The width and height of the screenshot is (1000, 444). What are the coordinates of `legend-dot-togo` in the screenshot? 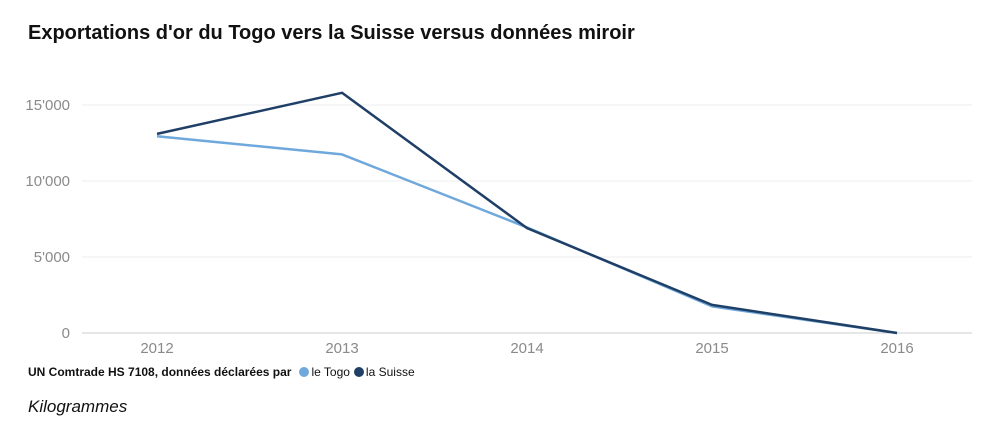 It's located at (304, 372).